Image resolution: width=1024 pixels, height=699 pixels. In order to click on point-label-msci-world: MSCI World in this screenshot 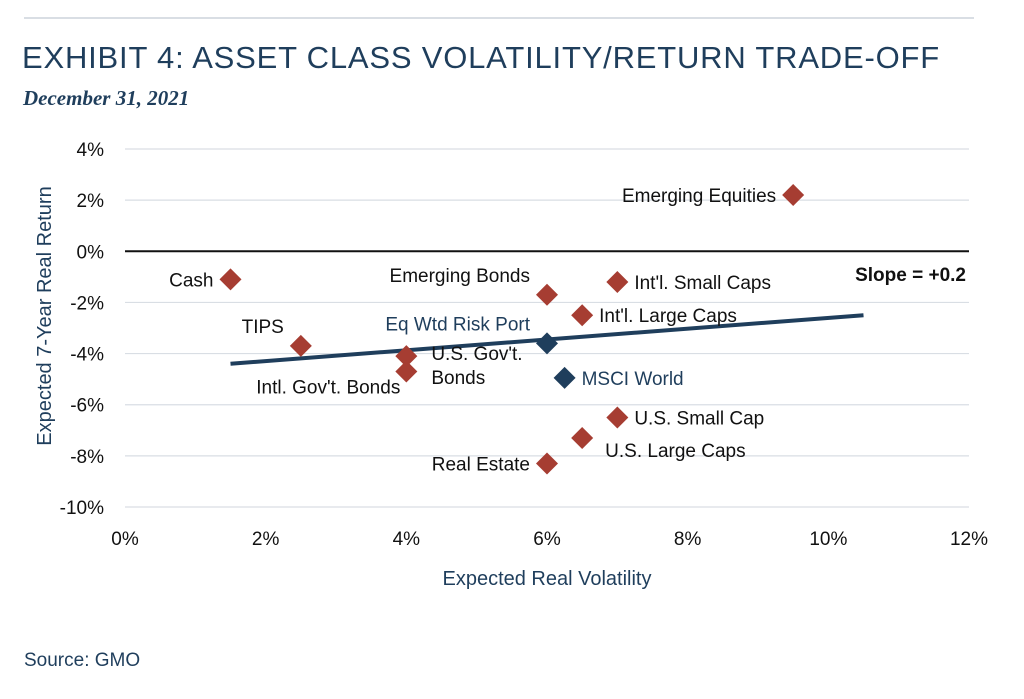, I will do `click(633, 379)`.